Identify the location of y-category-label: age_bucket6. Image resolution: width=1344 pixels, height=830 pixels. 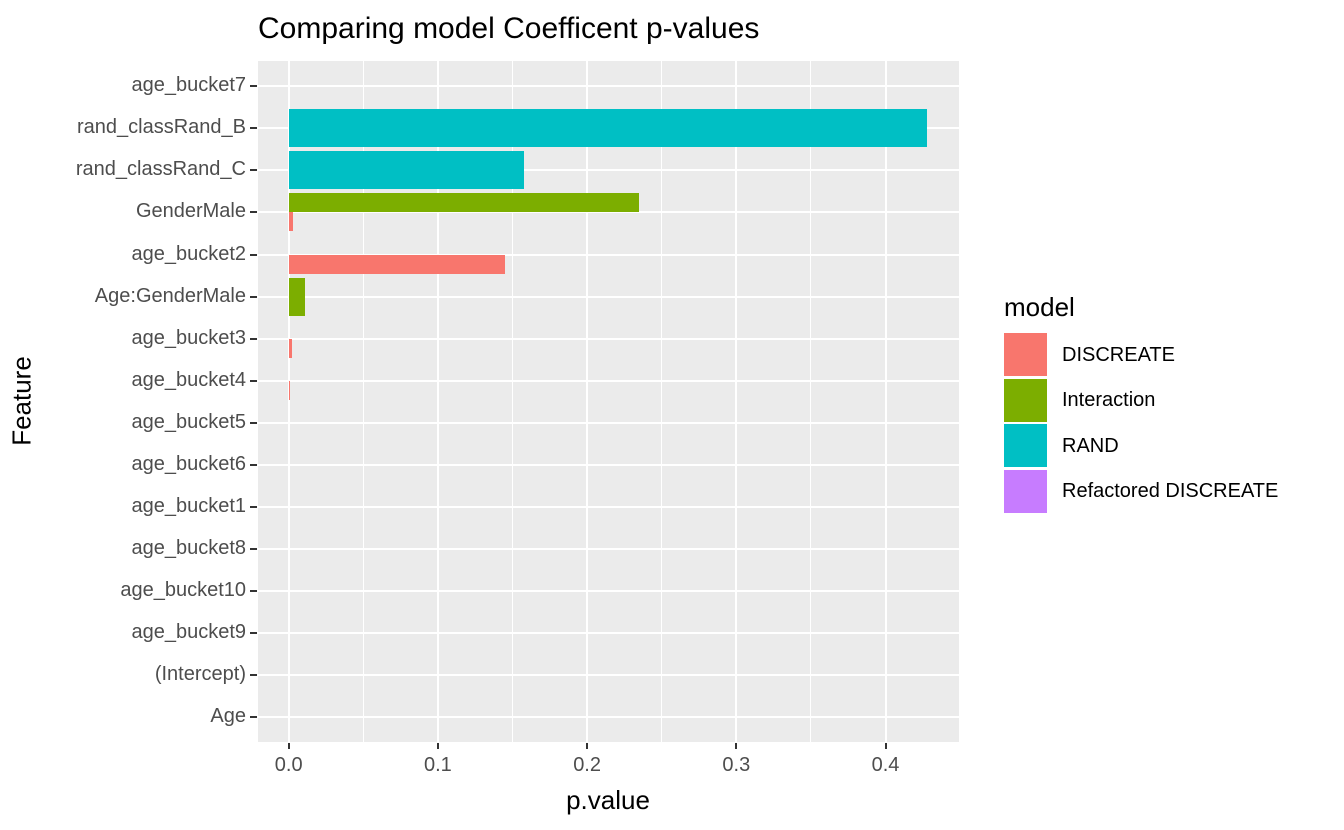
(188, 463).